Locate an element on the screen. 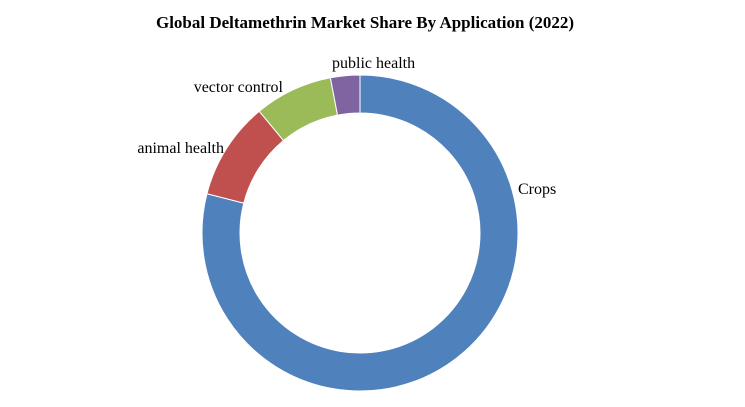 This screenshot has height=407, width=745. label-vector-control: vector control is located at coordinates (239, 87).